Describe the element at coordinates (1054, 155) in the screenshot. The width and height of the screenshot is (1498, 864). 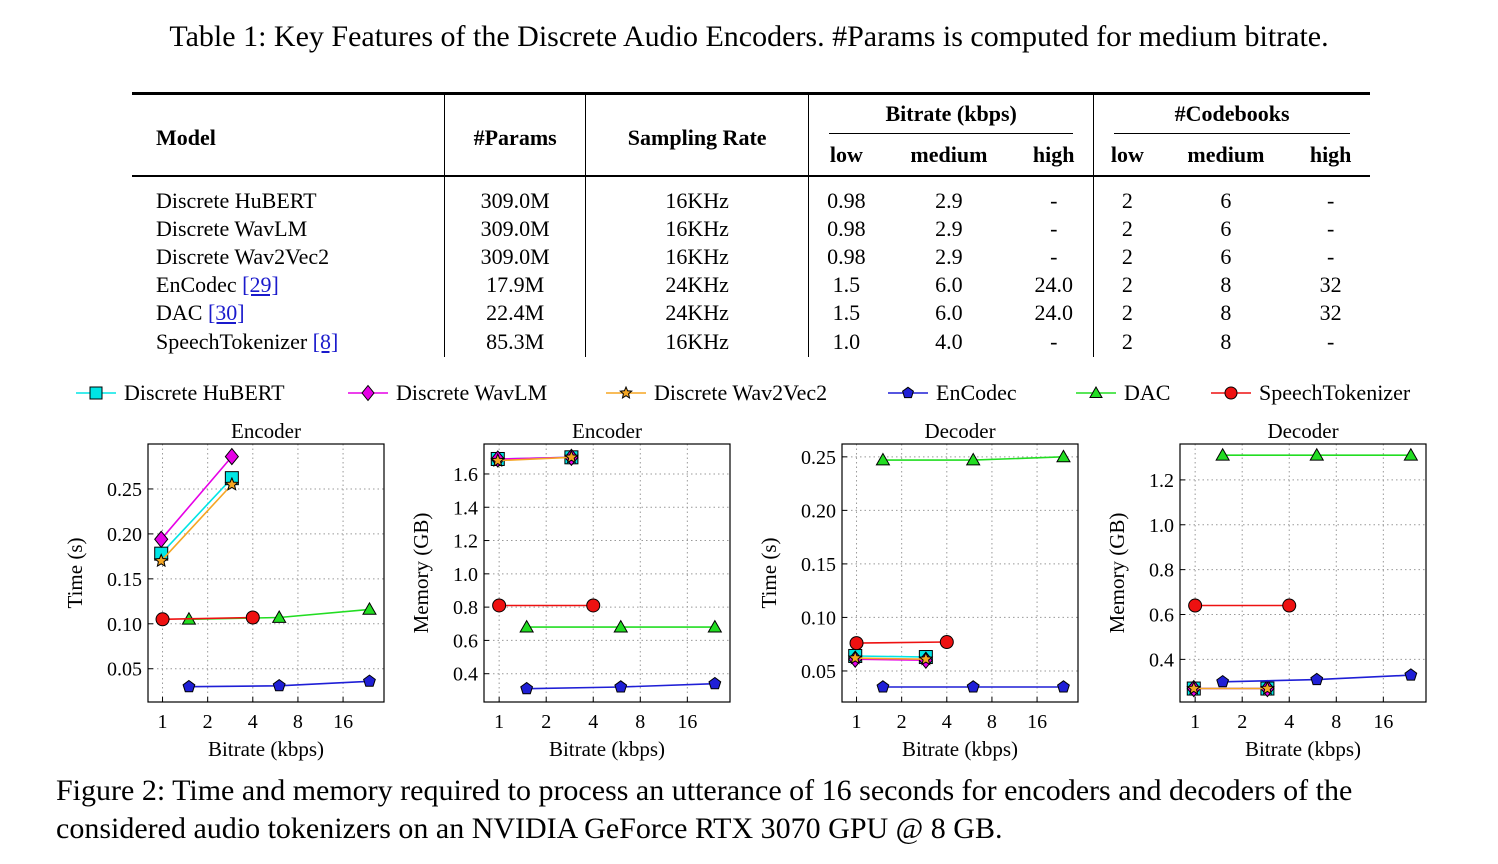
I see `header-bitrate-high: high` at that location.